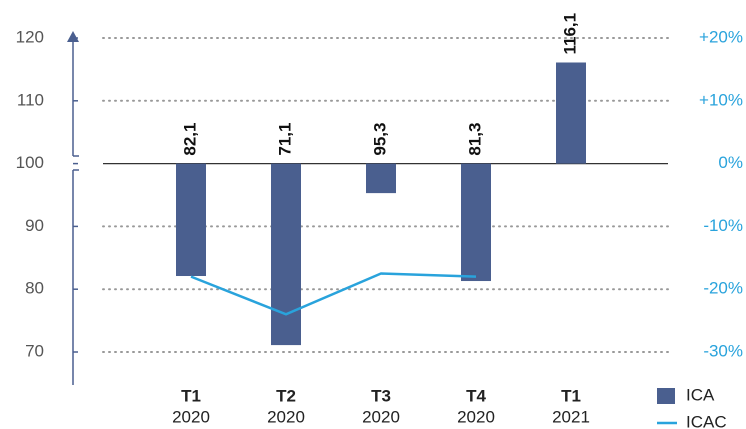 The height and width of the screenshot is (429, 746). I want to click on y2-tick-label: 0%, so click(730, 162).